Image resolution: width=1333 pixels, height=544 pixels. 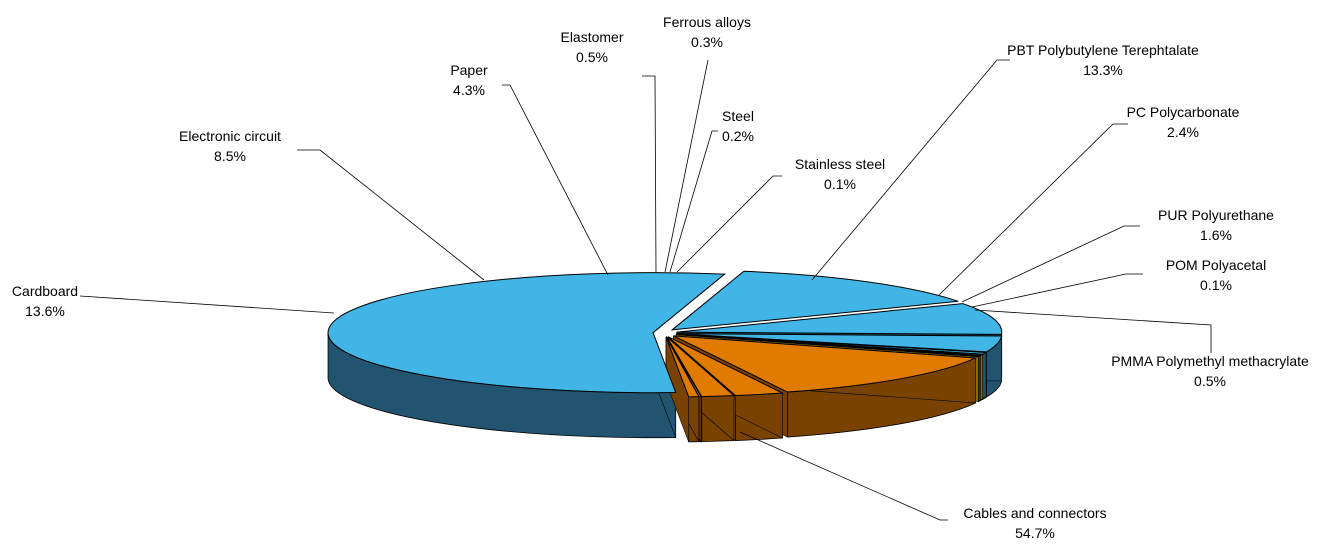 What do you see at coordinates (738, 136) in the screenshot?
I see `slice-value-label: 0.2%` at bounding box center [738, 136].